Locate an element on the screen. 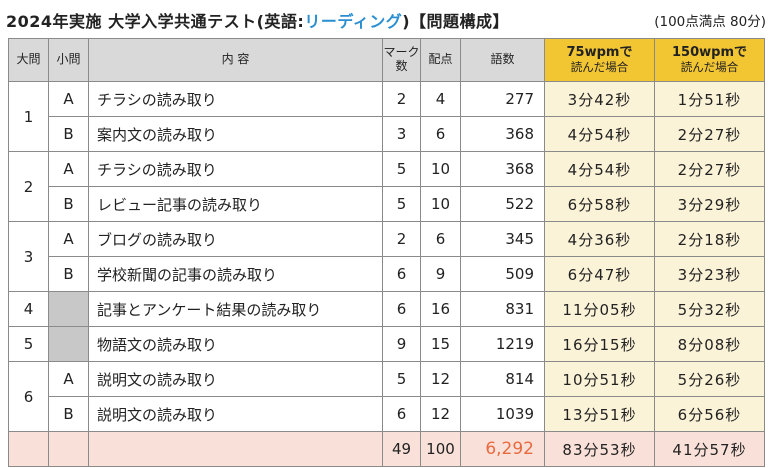 The width and height of the screenshot is (772, 468). time-75-cell: 6分47秒 is located at coordinates (599, 274).